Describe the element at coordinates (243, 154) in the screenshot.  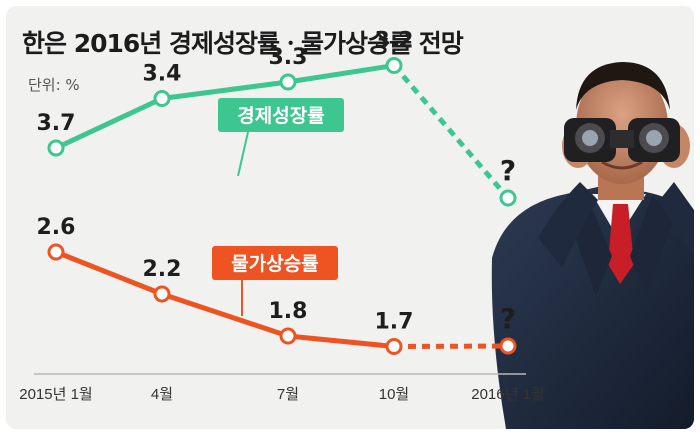
I see `series-label-pointer` at that location.